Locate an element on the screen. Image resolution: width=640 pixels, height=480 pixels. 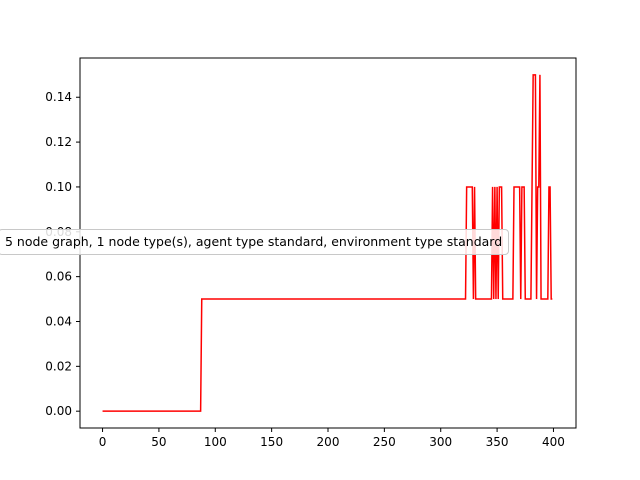
y-tick-label: 0.06 is located at coordinates (58, 277).